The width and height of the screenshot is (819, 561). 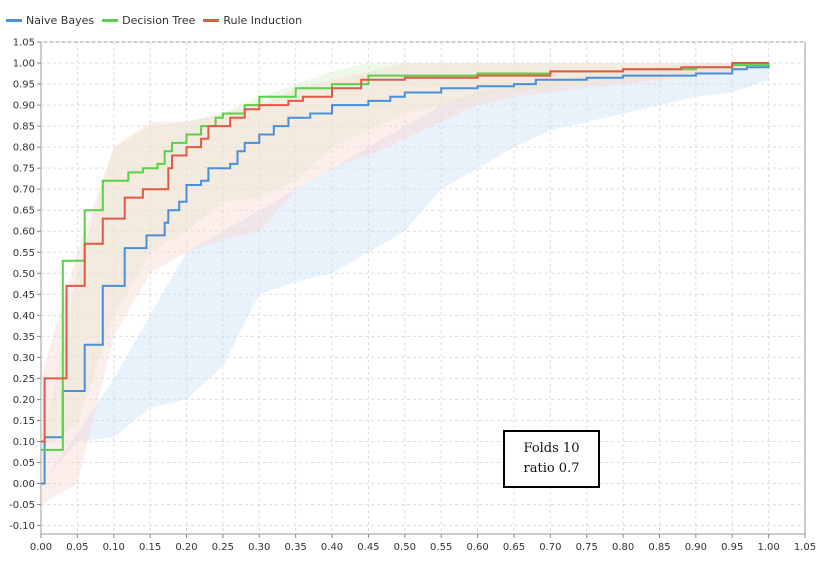 I want to click on x-tick-label: 0.35, so click(x=296, y=547).